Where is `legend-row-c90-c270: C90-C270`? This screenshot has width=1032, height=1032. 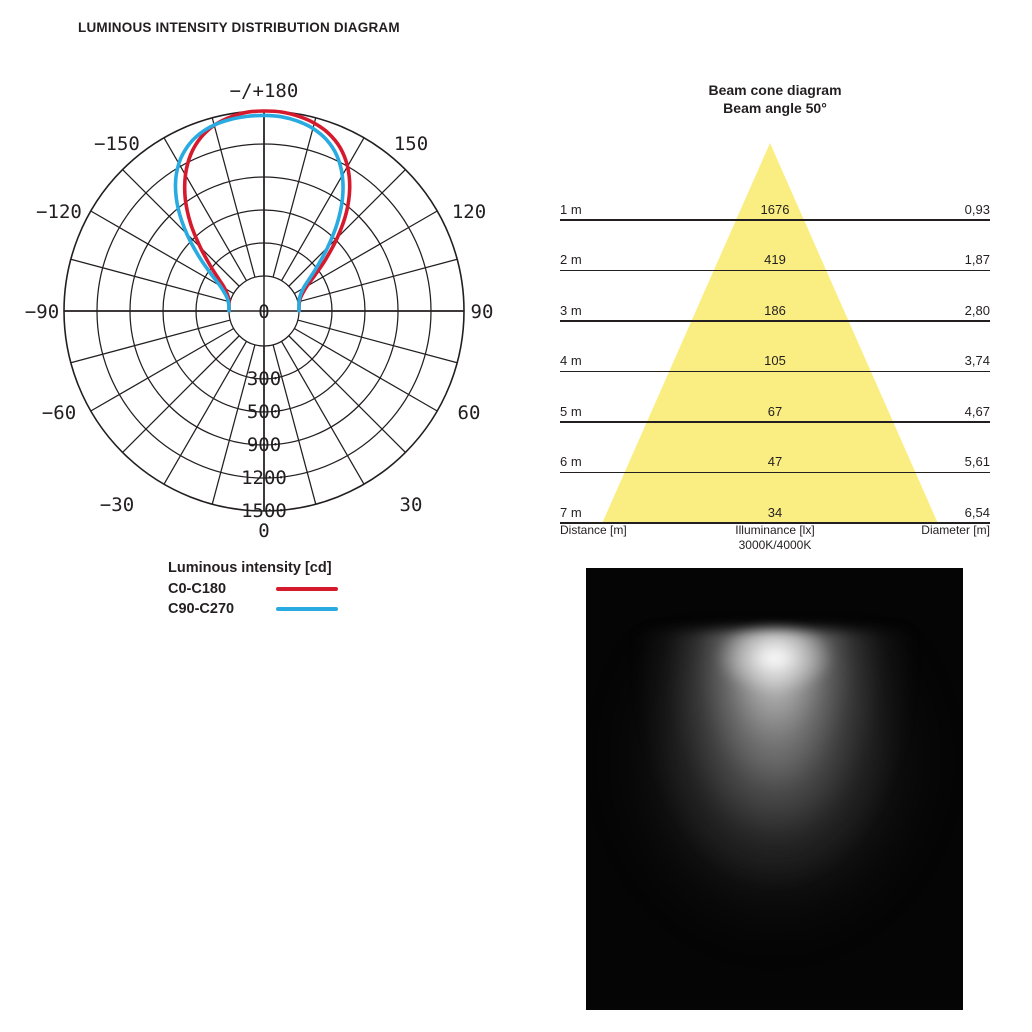
legend-row-c90-c270: C90-C270 is located at coordinates (298, 609).